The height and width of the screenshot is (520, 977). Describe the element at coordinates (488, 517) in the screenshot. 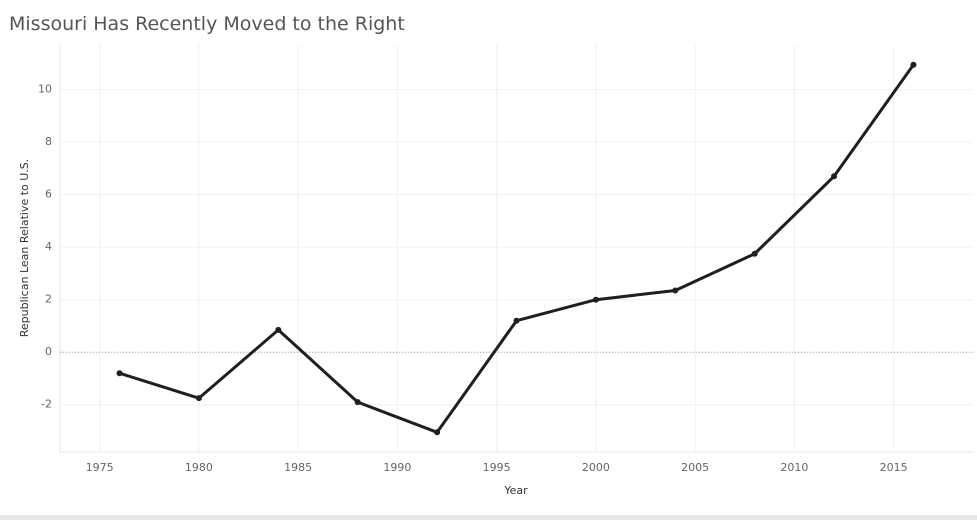

I see `bottom-bar` at that location.